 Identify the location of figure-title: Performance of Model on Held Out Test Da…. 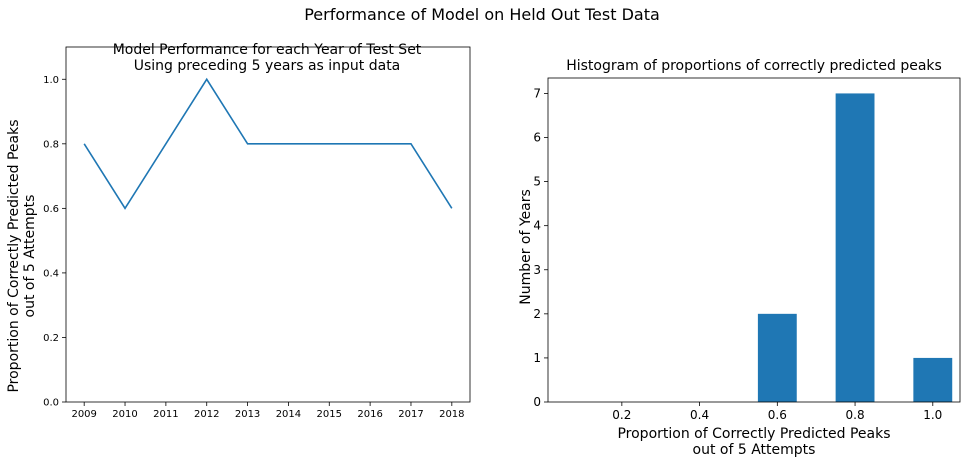
(482, 14).